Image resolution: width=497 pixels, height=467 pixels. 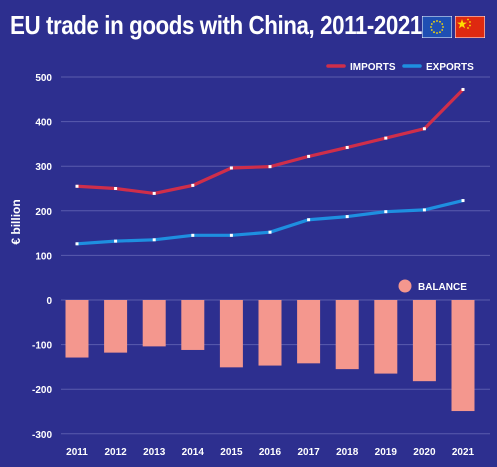 What do you see at coordinates (400, 177) in the screenshot?
I see `legend: IMPORTS EXPORTS BALANCE` at bounding box center [400, 177].